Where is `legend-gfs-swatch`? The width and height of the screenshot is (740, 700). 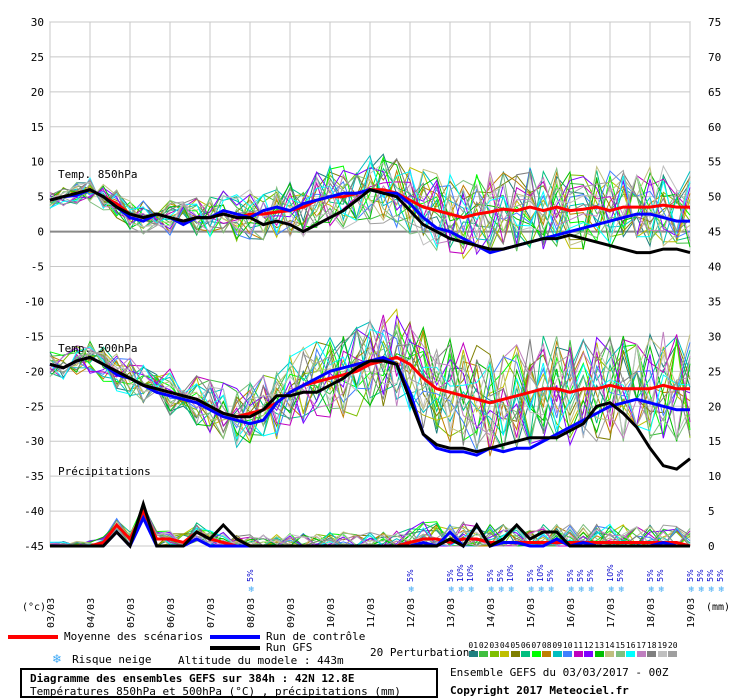
legend-gfs-swatch is located at coordinates (235, 647).